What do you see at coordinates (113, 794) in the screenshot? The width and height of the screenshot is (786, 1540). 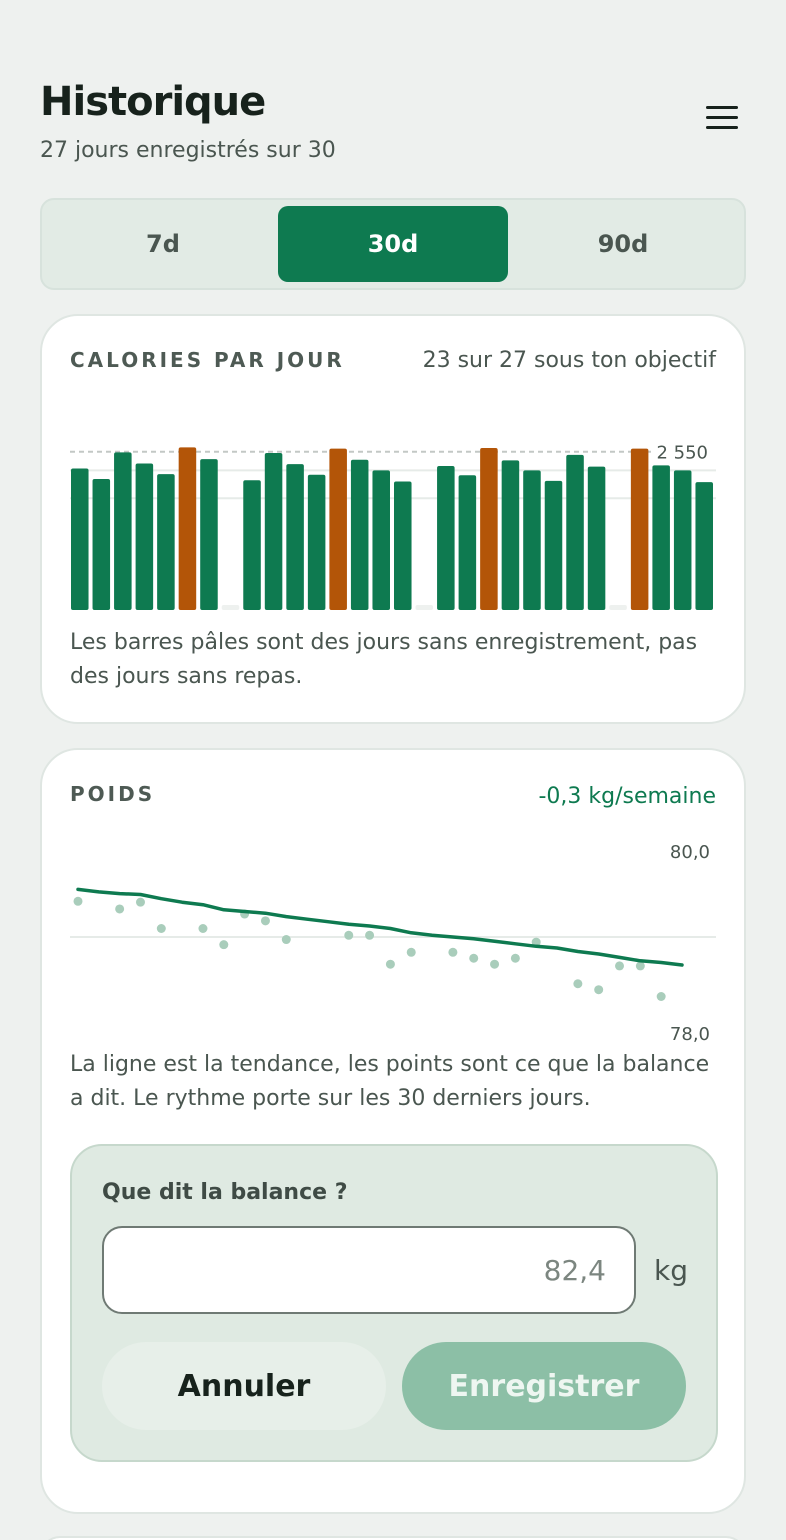 I see `weight-card-label: POIDS` at bounding box center [113, 794].